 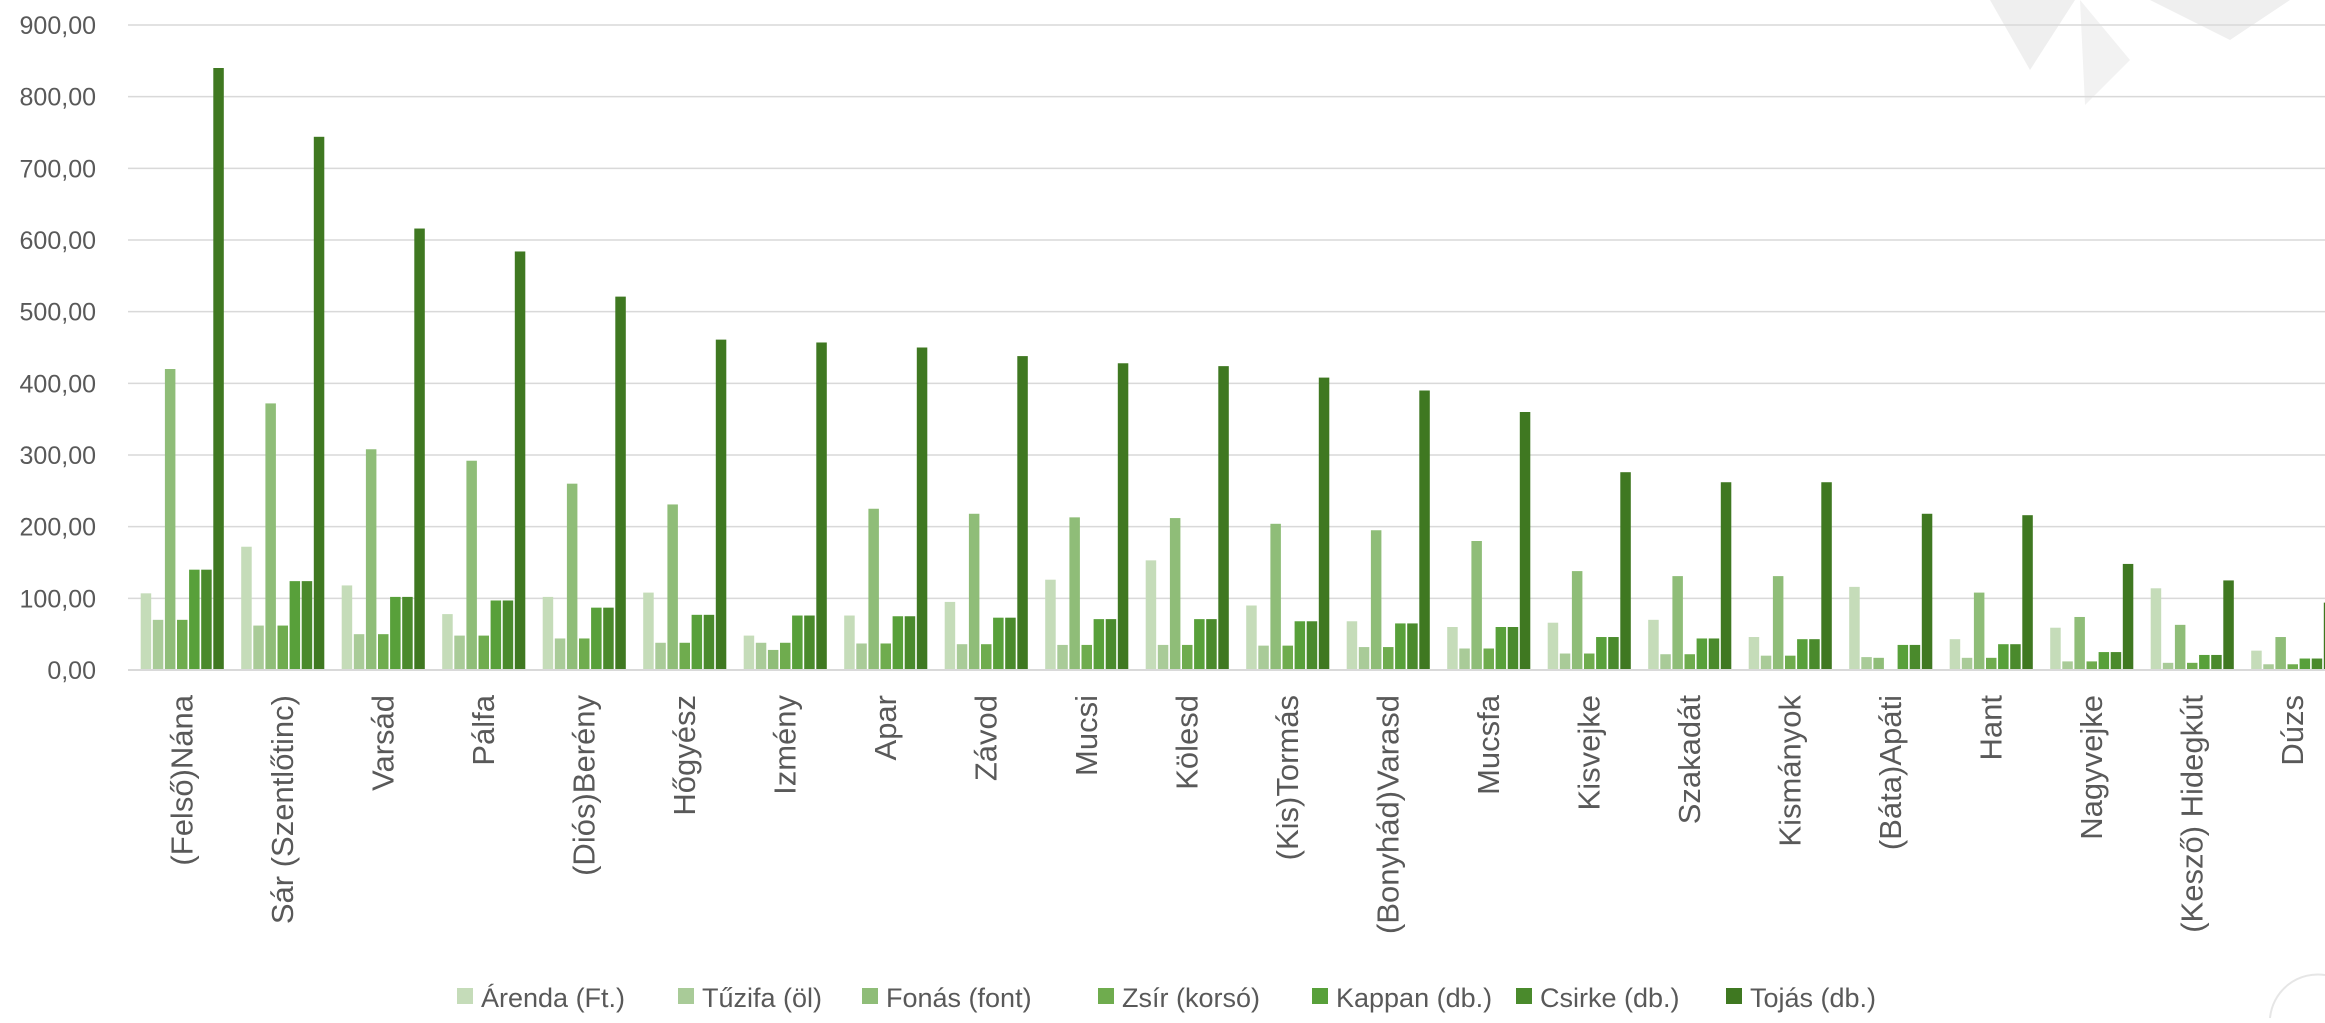 I want to click on legend-label: Tűzifa (öl), so click(x=762, y=998).